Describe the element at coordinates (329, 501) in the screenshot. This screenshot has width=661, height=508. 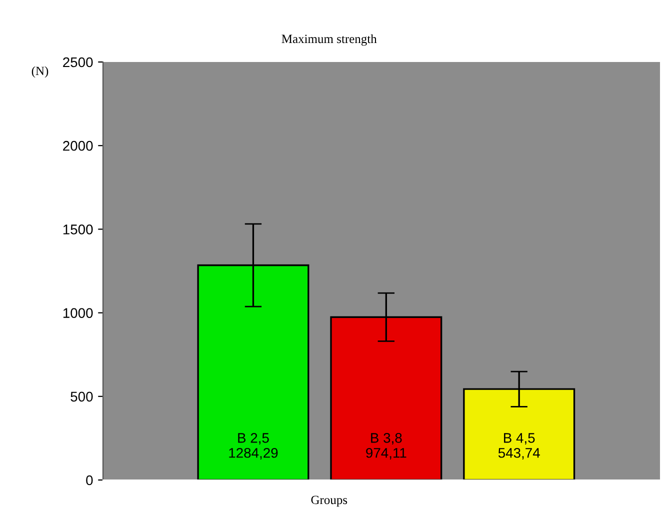
I see `x-axis-title: Groups` at that location.